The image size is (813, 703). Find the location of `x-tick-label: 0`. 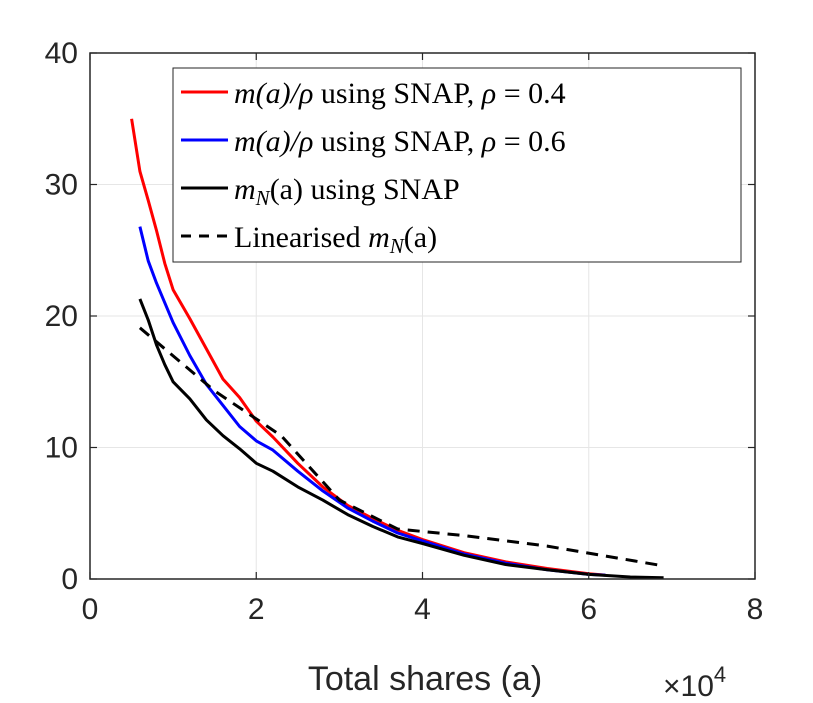

x-tick-label: 0 is located at coordinates (90, 609).